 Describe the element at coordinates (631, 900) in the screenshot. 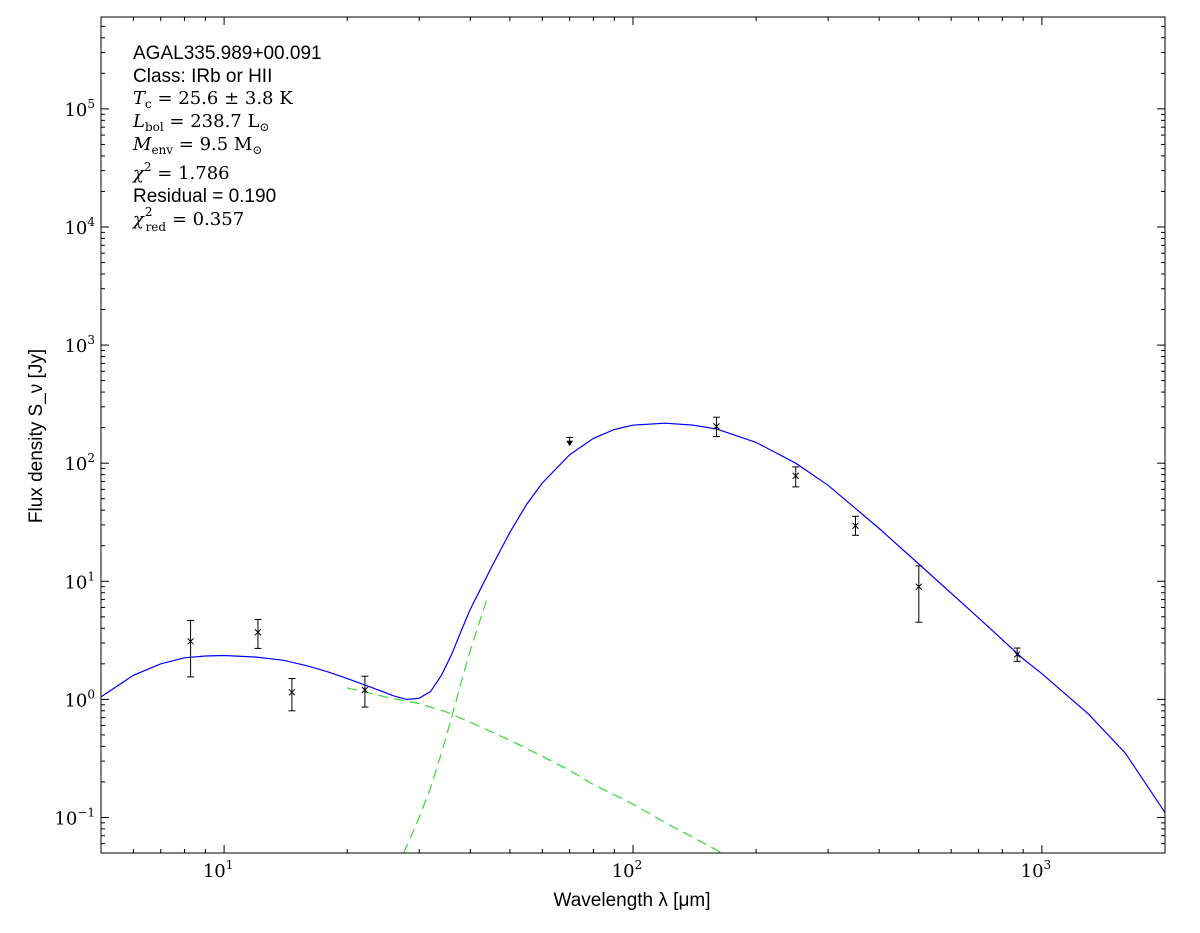

I see `x-axis-label: Wavelength λ [μm]` at that location.